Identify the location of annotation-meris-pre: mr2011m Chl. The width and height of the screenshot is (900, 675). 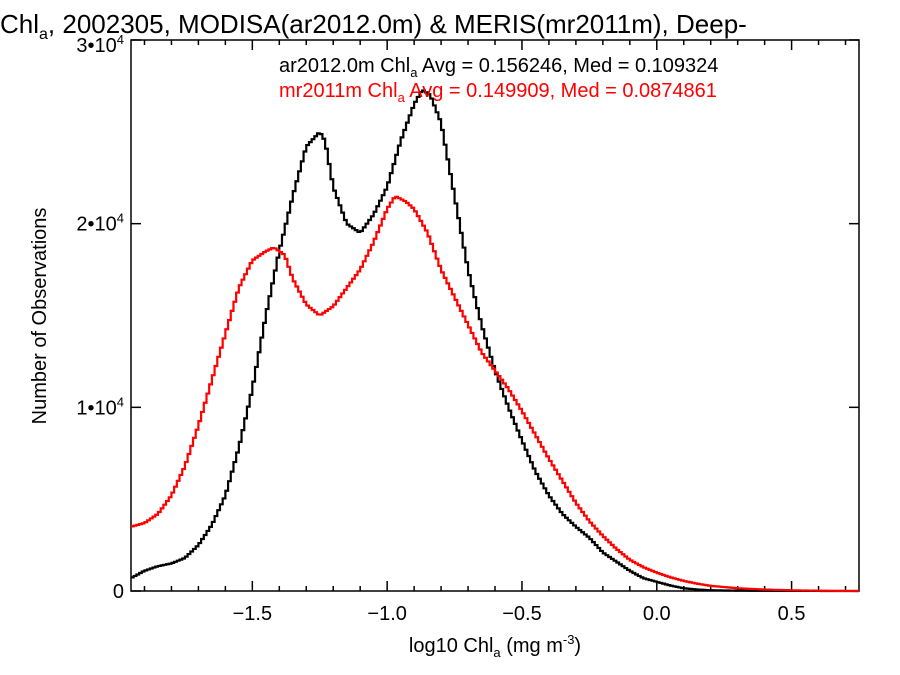
(338, 91).